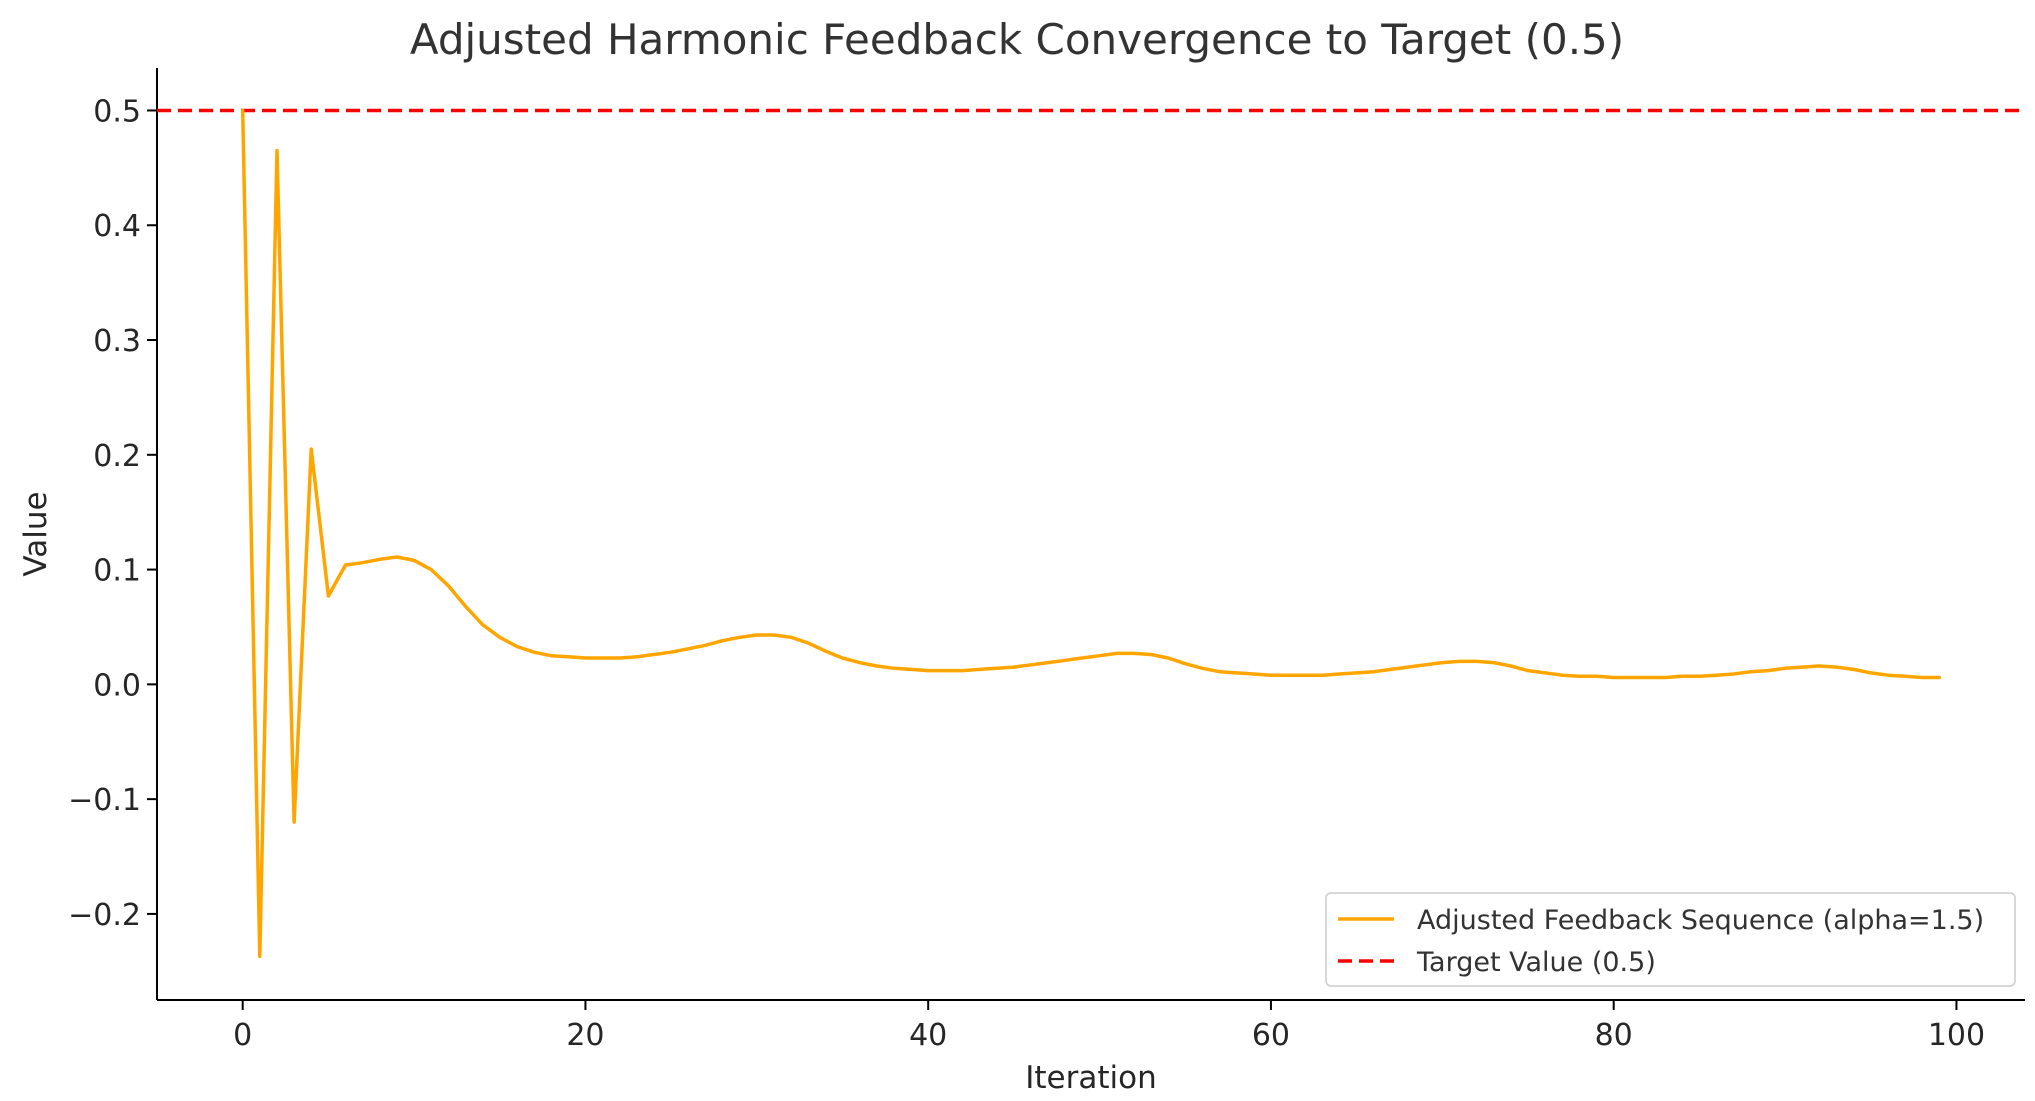  Describe the element at coordinates (117, 226) in the screenshot. I see `y-tick-label: 0.4` at that location.